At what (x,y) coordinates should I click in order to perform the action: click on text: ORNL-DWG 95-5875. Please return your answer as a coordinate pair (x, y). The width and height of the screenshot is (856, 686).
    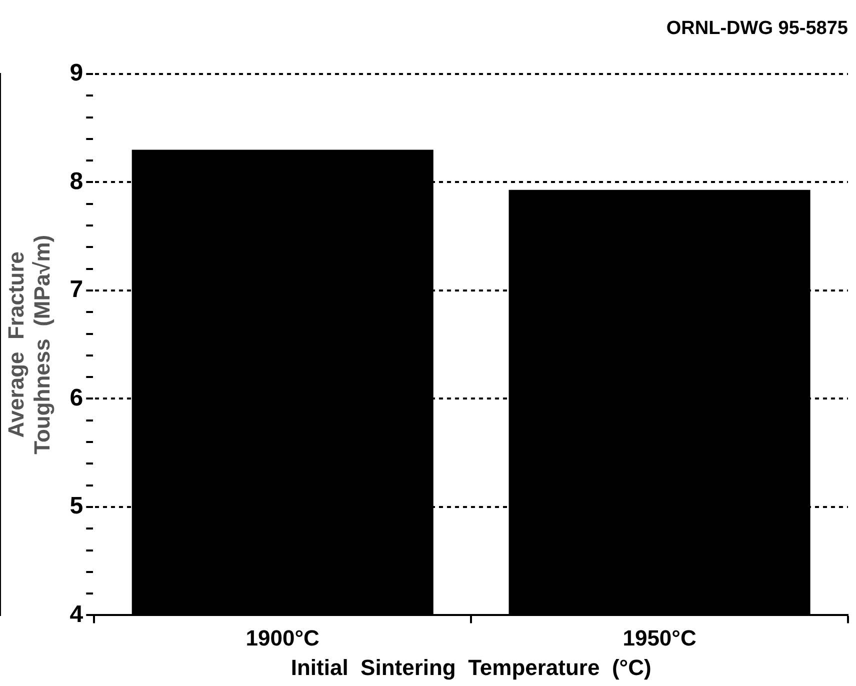
    Looking at the image, I should click on (757, 29).